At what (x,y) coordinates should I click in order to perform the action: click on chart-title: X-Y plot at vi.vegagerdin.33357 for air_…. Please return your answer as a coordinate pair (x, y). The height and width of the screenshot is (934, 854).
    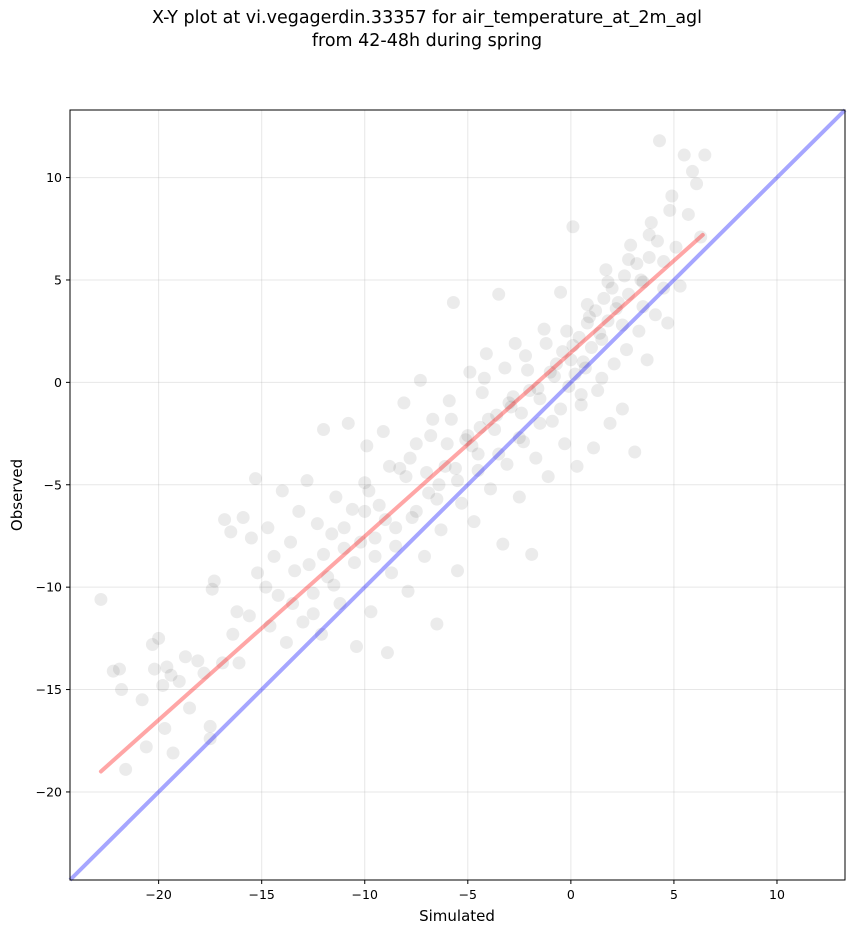
    Looking at the image, I should click on (427, 18).